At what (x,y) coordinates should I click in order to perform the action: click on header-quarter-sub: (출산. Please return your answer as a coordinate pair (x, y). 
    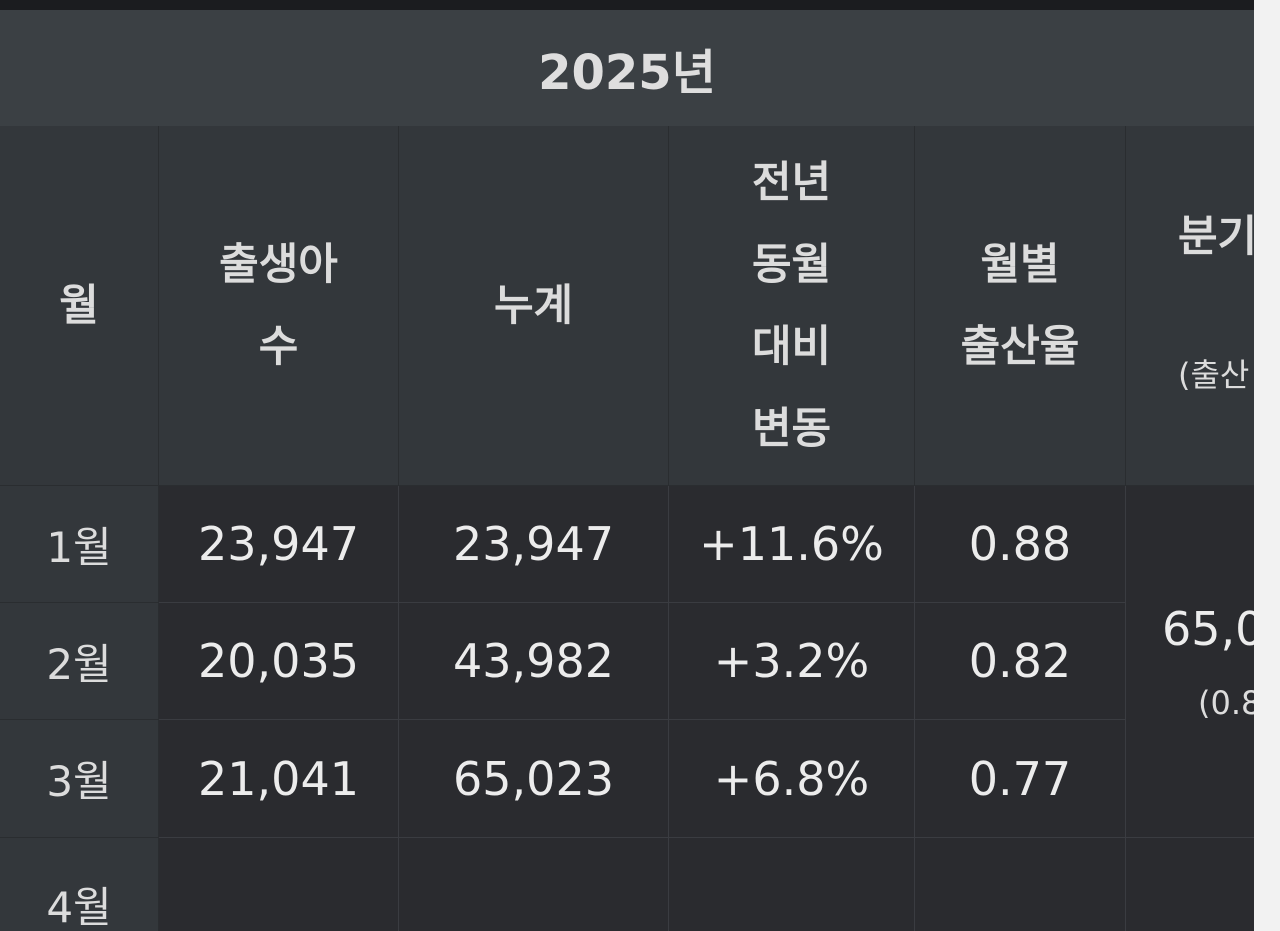
    Looking at the image, I should click on (1214, 374).